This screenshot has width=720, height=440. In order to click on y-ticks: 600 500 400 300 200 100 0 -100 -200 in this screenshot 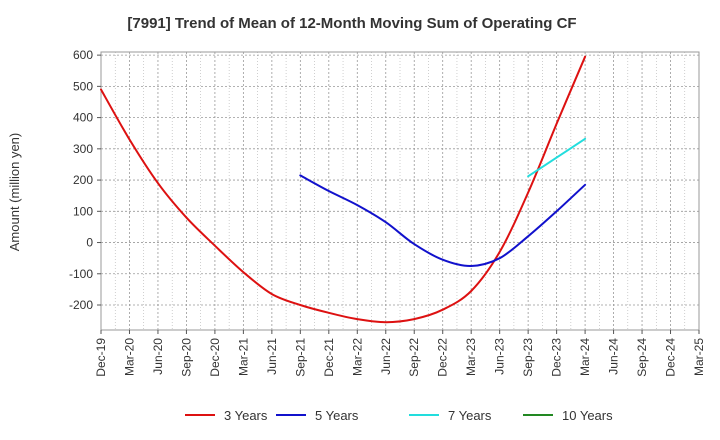, I will do `click(85, 180)`.